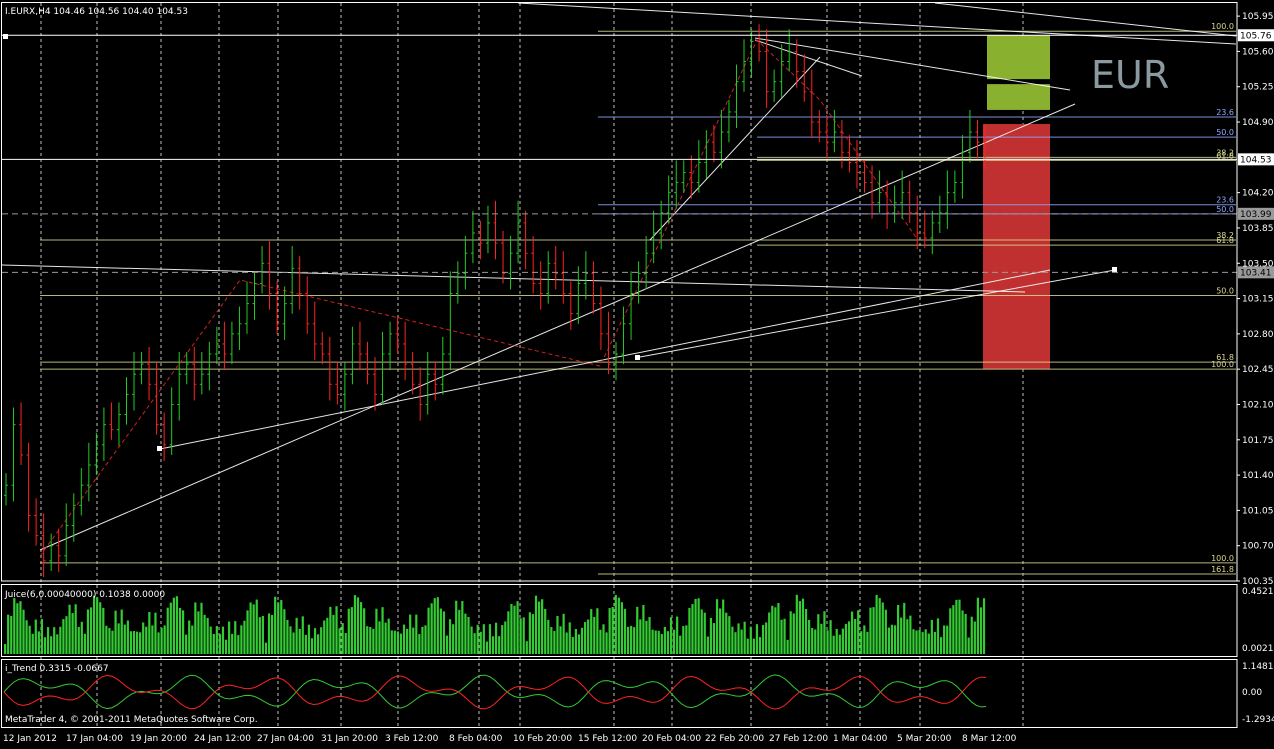 Image resolution: width=1274 pixels, height=749 pixels. I want to click on time-tick-label: 24 Jan 12:00, so click(222, 739).